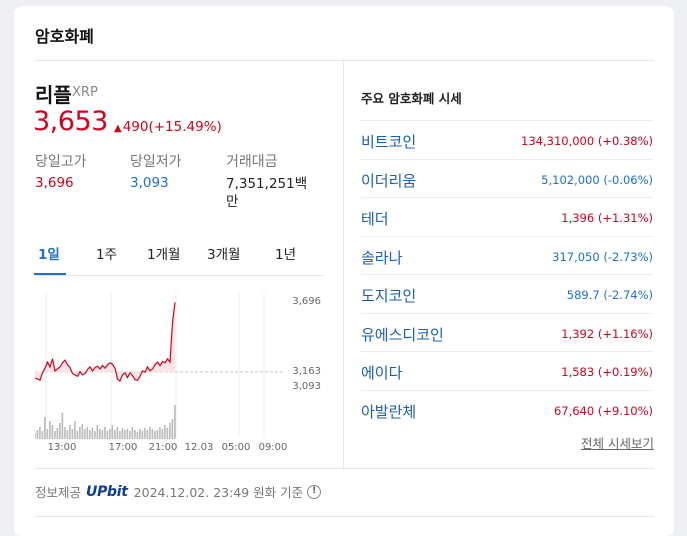  Describe the element at coordinates (389, 180) in the screenshot. I see `coin-link: 이더리움` at that location.